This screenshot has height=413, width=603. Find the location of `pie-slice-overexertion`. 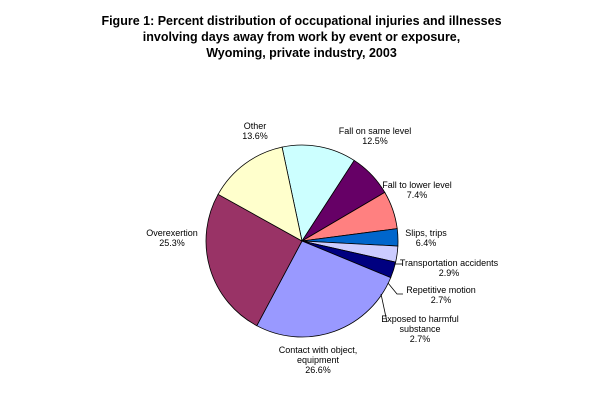

pie-slice-overexertion is located at coordinates (254, 260).